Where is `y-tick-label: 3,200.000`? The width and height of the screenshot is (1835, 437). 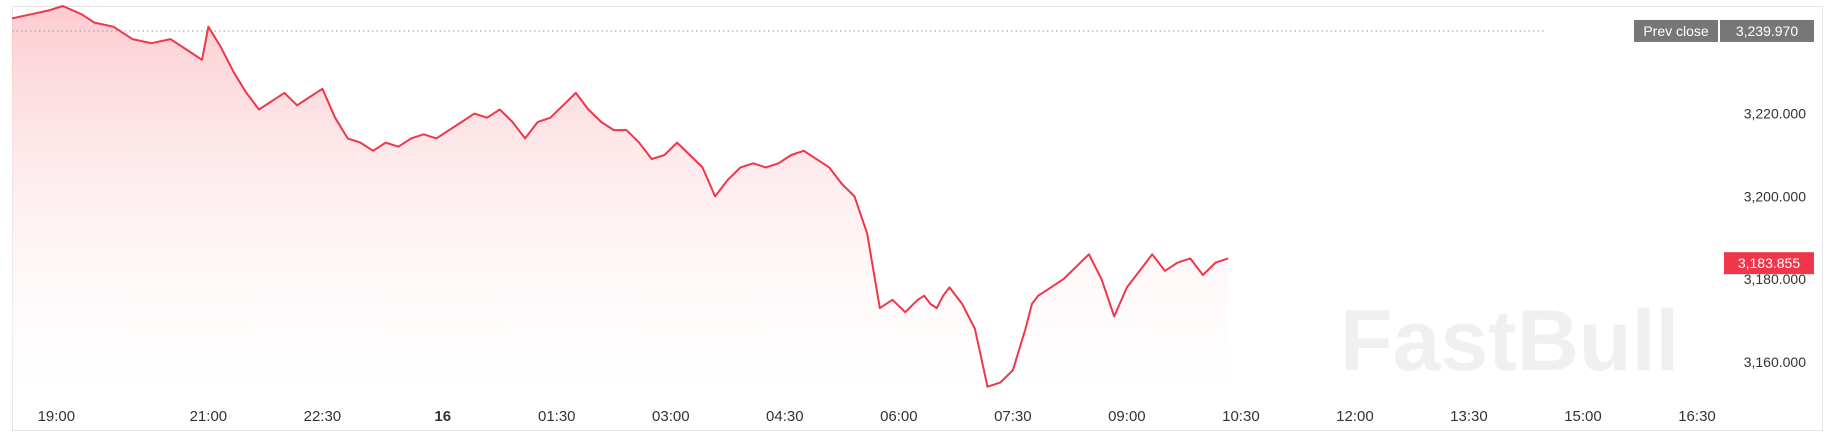 y-tick-label: 3,200.000 is located at coordinates (1775, 196).